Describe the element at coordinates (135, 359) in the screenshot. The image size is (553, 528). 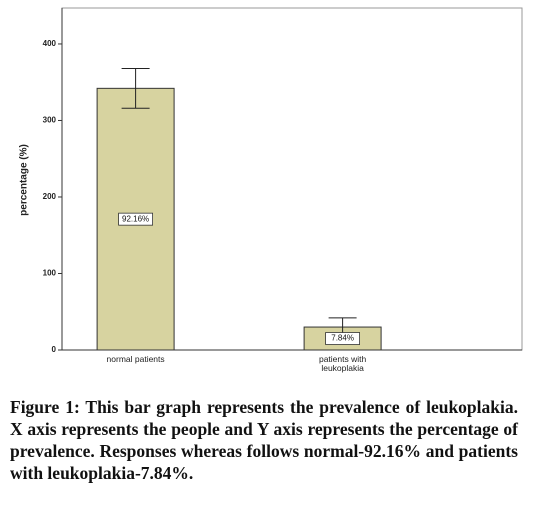
I see `x-tick-label: normal patients` at that location.